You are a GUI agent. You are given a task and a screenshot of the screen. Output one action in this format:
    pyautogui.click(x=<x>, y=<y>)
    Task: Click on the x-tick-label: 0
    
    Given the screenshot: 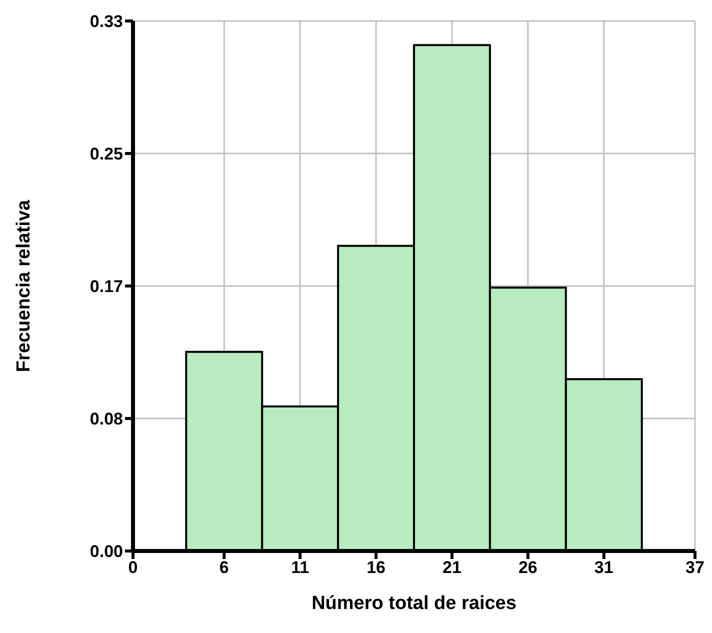 What is the action you would take?
    pyautogui.click(x=133, y=568)
    